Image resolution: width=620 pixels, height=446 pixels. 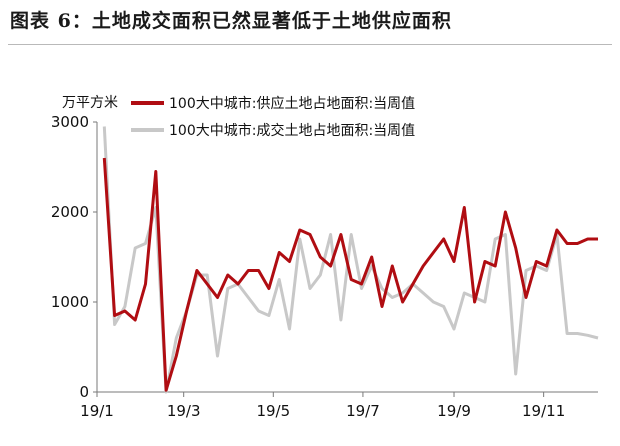 I want to click on y-tick-label: 1000, so click(x=70, y=302).